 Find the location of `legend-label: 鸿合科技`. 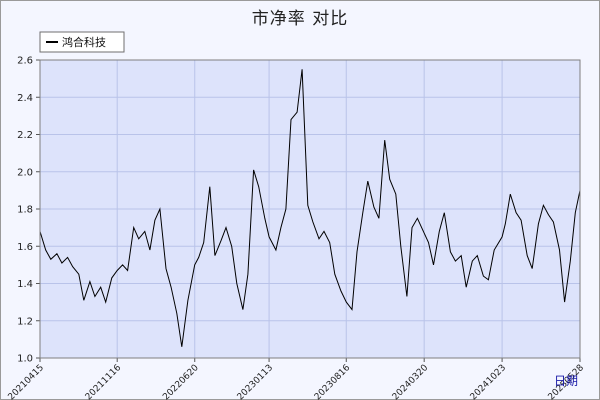

legend-label: 鸿合科技 is located at coordinates (84, 42).